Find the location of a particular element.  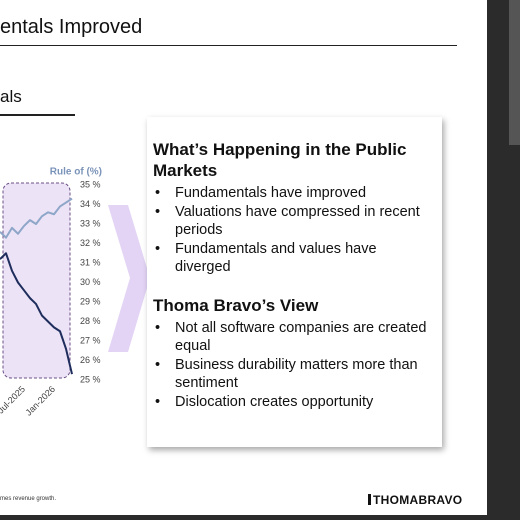

bullet: Fundamentals have improved is located at coordinates (292, 193).